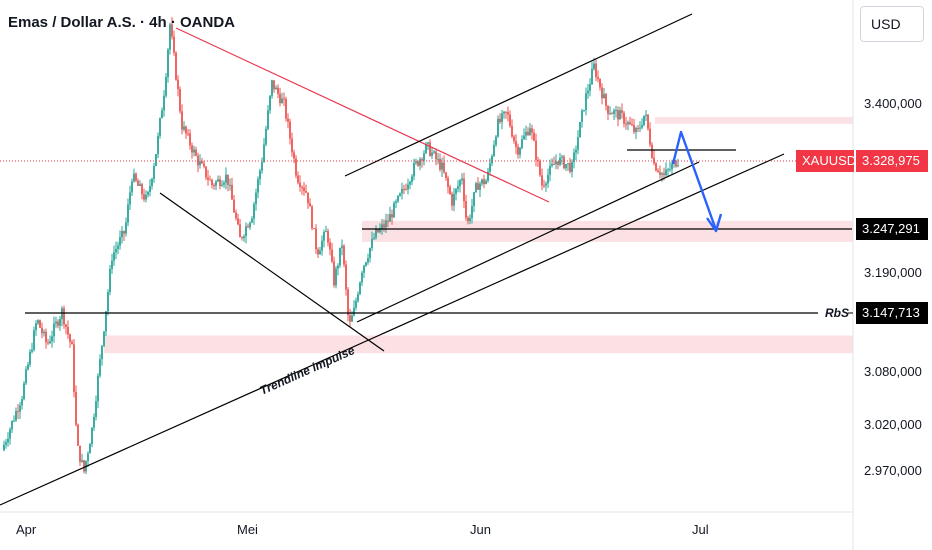  Describe the element at coordinates (518, 95) in the screenshot. I see `channel-upper-line` at that location.